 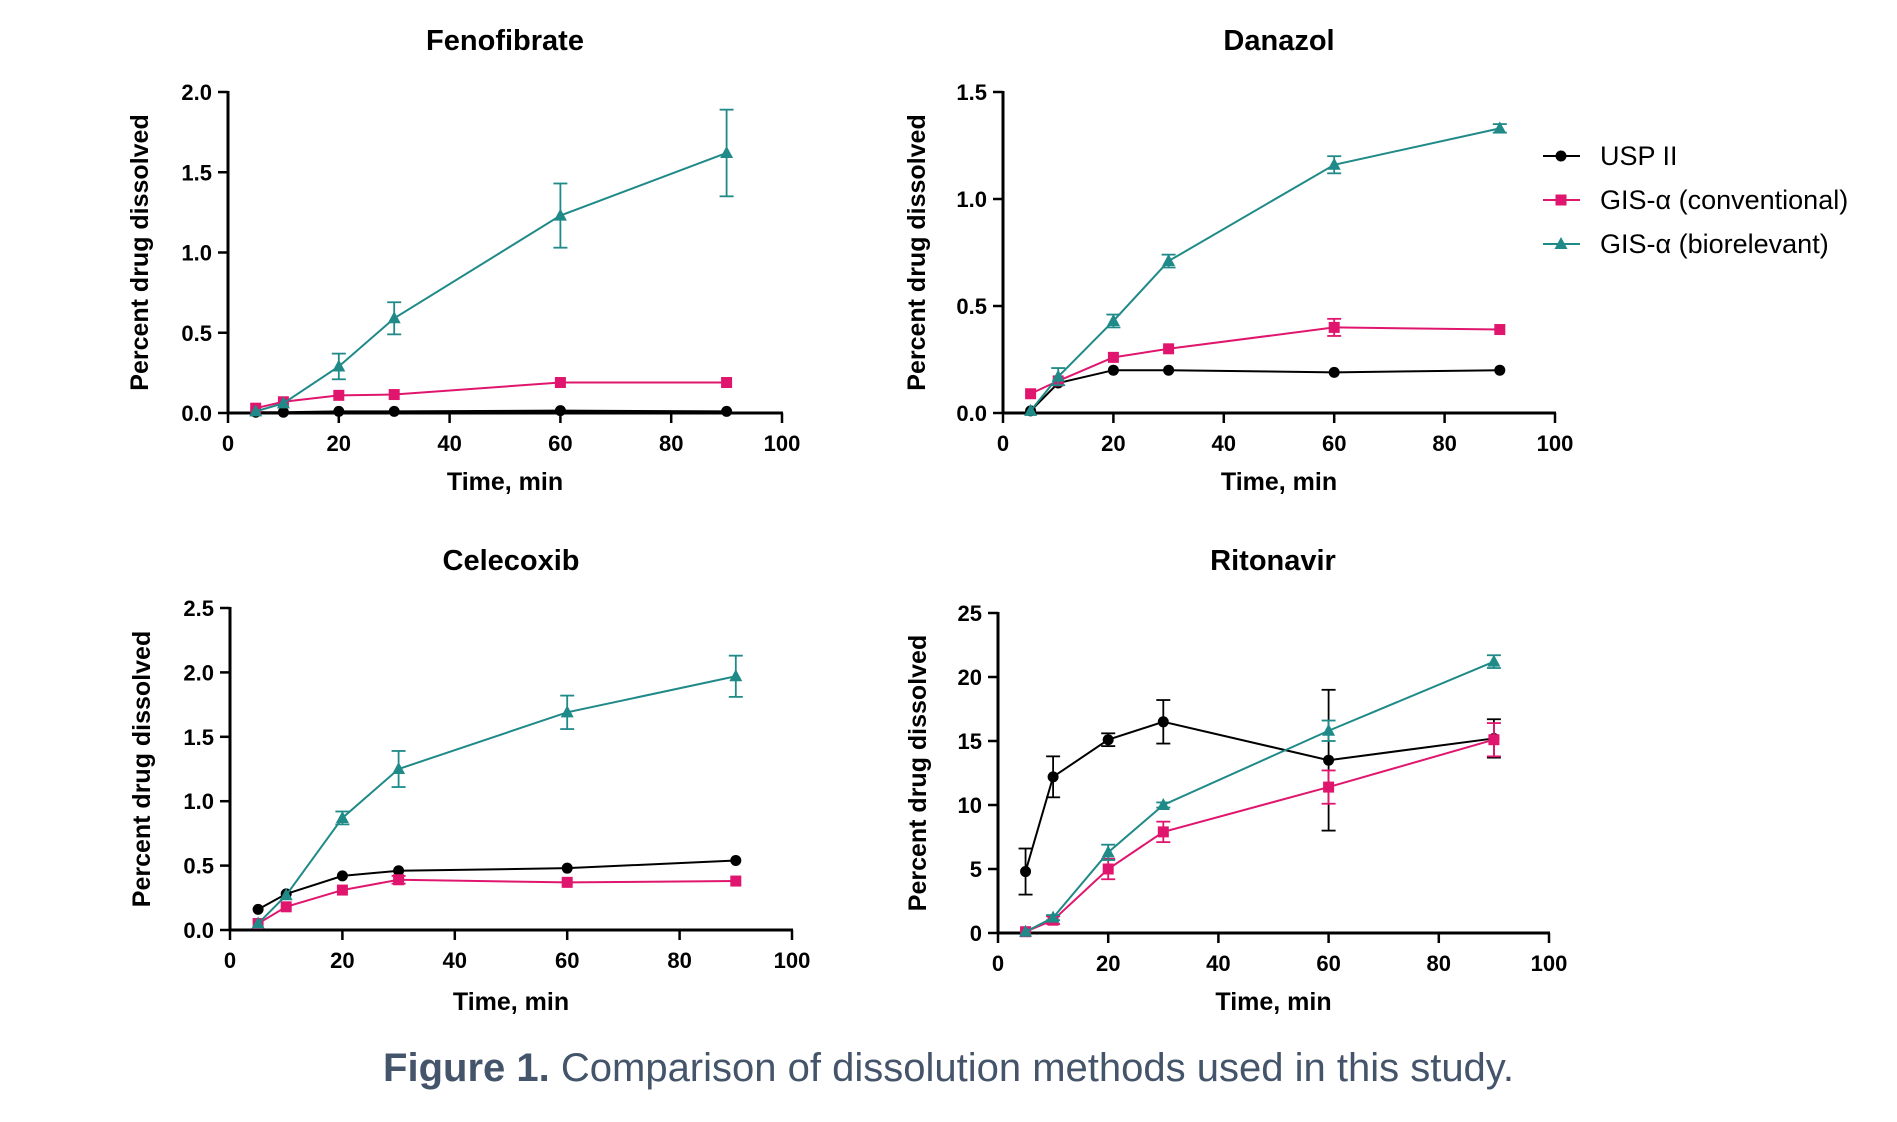 I want to click on legend-item: USP II, so click(x=1610, y=156).